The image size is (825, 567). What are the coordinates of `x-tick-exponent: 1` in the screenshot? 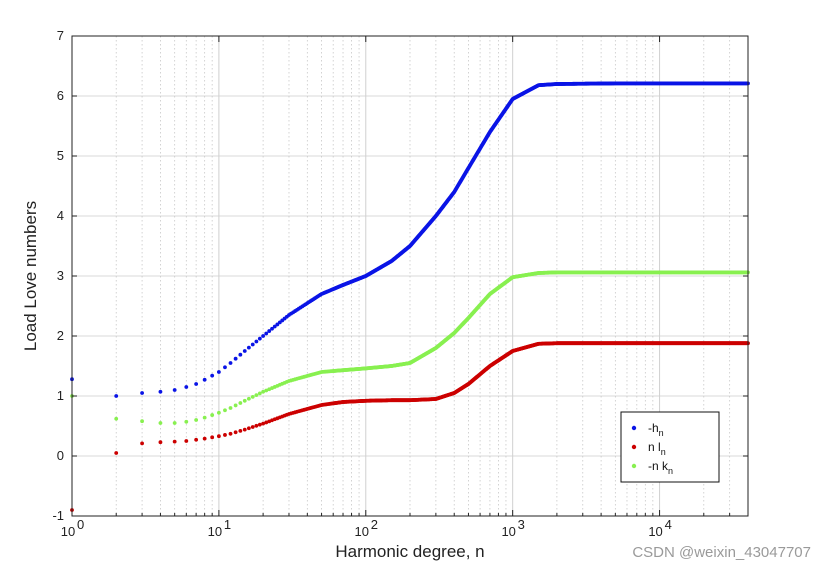 It's located at (227, 524).